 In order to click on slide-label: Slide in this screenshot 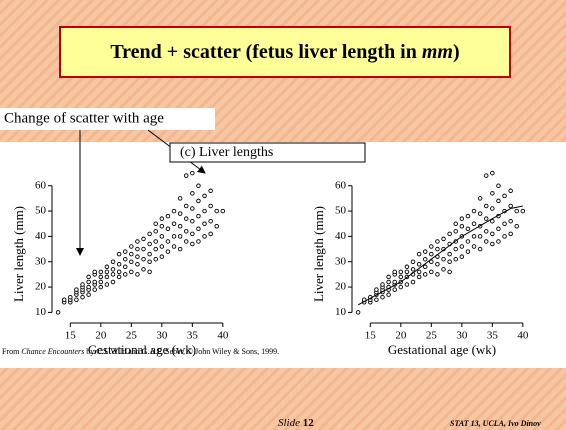, I will do `click(290, 423)`.